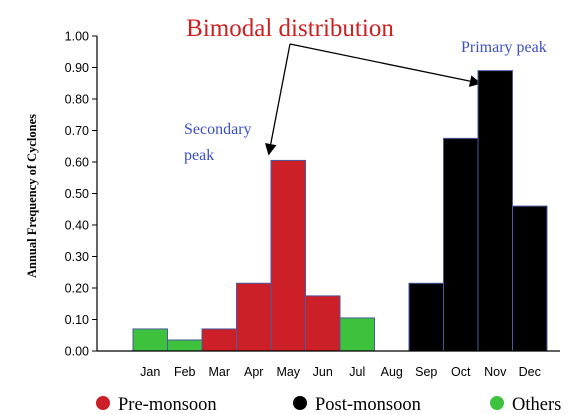 The width and height of the screenshot is (586, 414). I want to click on x-tick-label: Dec, so click(530, 372).